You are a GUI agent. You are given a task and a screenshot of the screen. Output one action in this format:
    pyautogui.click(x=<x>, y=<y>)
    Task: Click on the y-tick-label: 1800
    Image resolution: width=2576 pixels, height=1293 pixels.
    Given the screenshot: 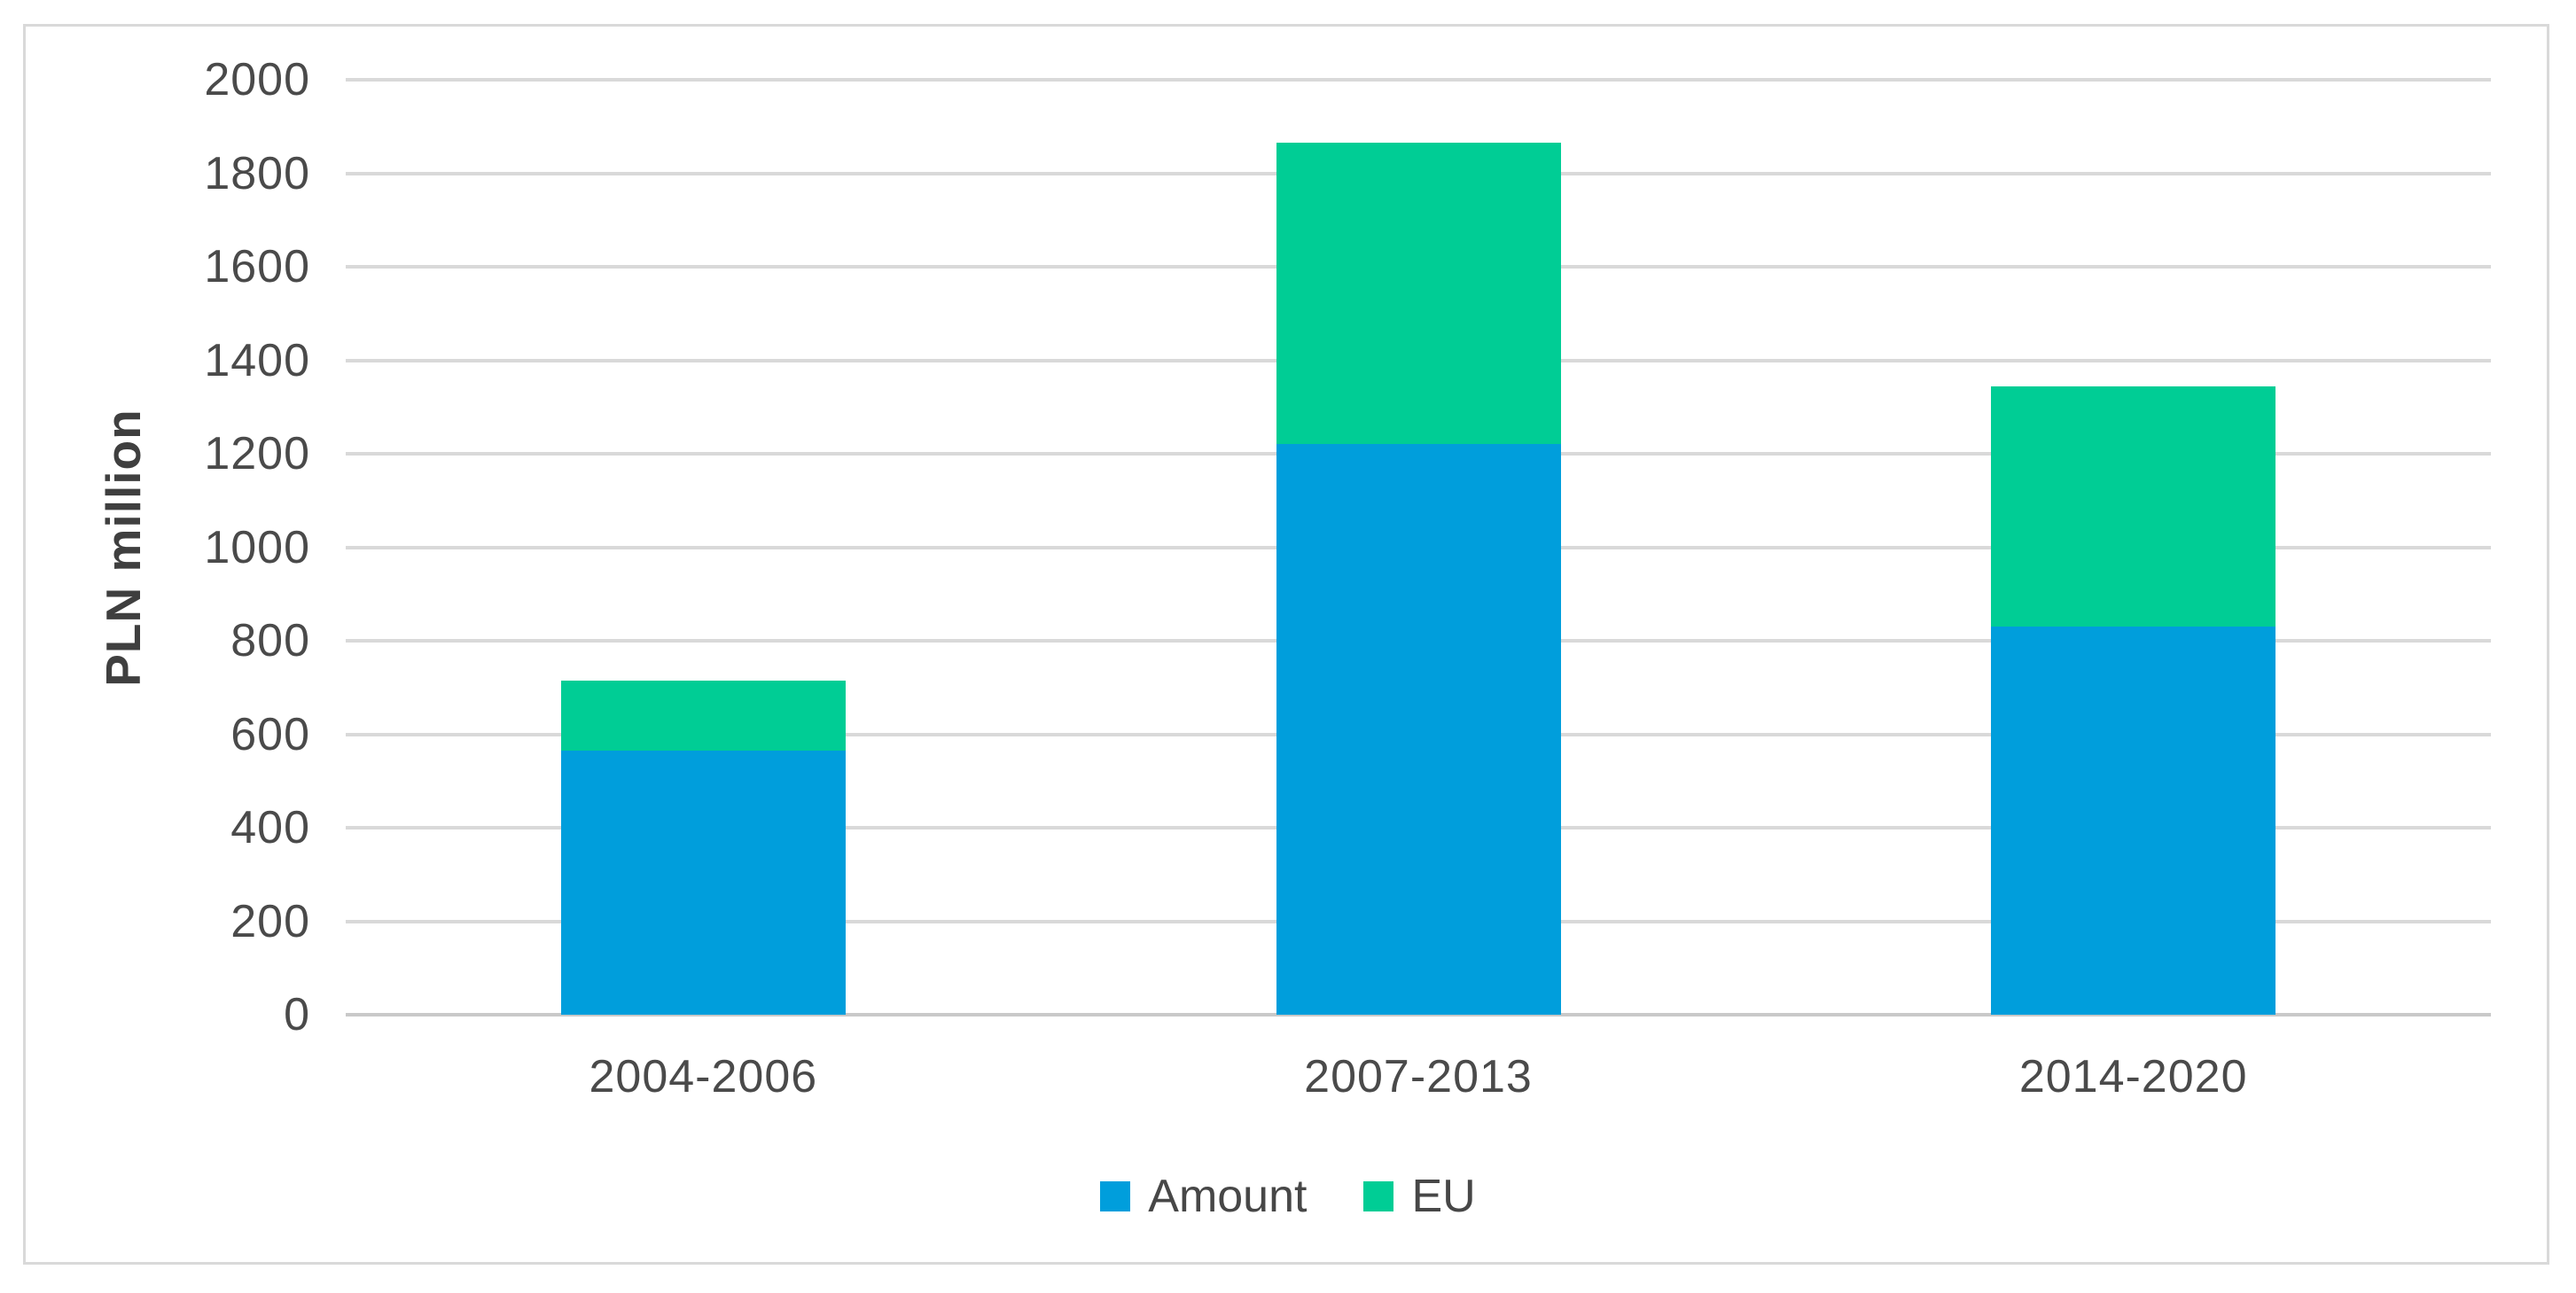 What is the action you would take?
    pyautogui.click(x=257, y=173)
    